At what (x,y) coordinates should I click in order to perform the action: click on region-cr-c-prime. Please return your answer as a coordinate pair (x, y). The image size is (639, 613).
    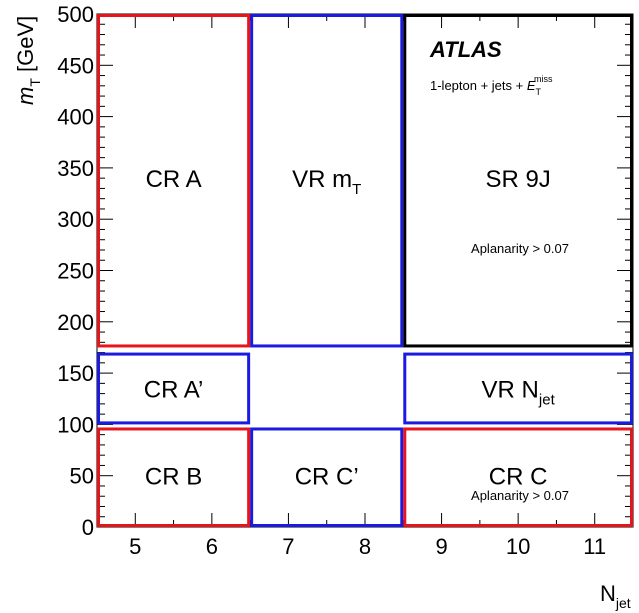
    Looking at the image, I should click on (327, 477).